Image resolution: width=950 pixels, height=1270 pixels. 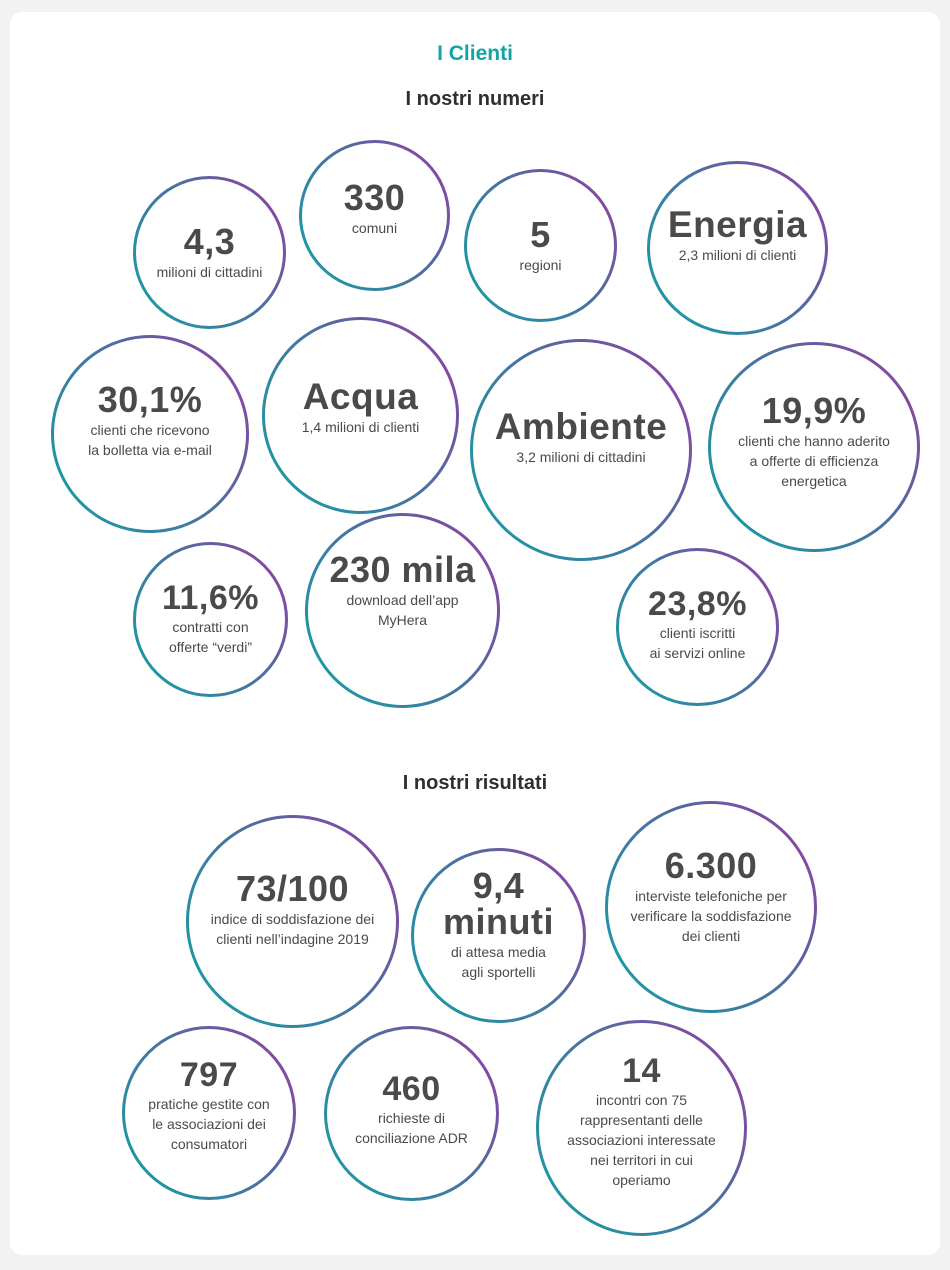 What do you see at coordinates (150, 399) in the screenshot?
I see `bubble-value: 30,1%` at bounding box center [150, 399].